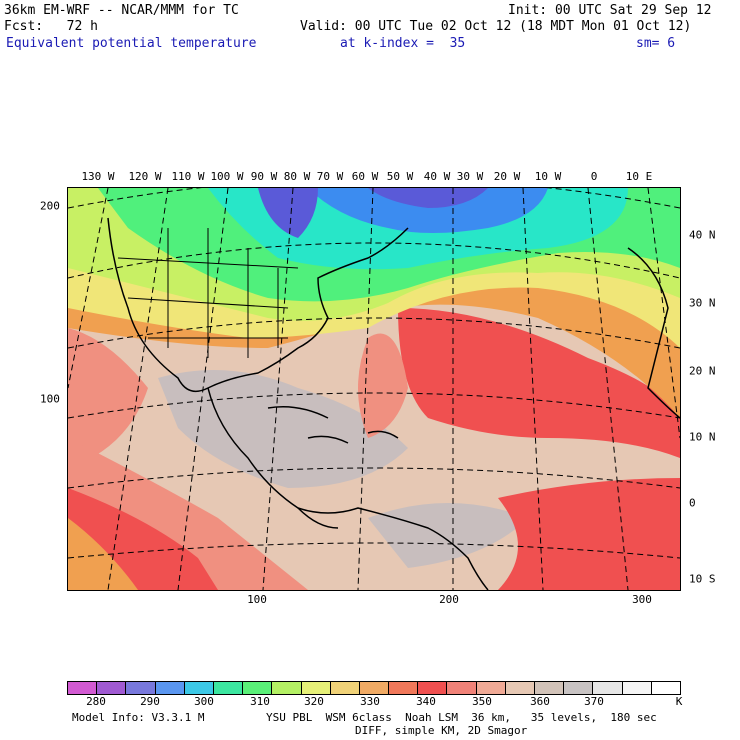 This screenshot has width=740, height=740. Describe the element at coordinates (441, 730) in the screenshot. I see `diffusion-info: DIFF, simple KM, 2D Smagor` at that location.